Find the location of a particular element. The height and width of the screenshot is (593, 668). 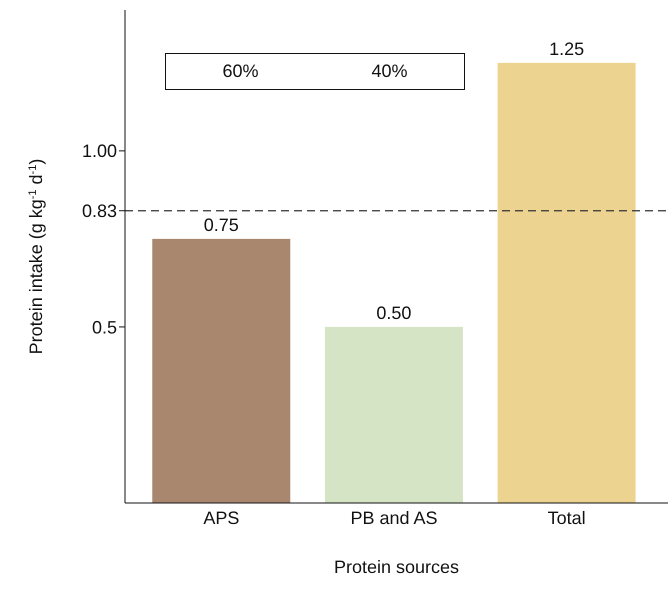

x-axis-title: Protein sources is located at coordinates (397, 567).